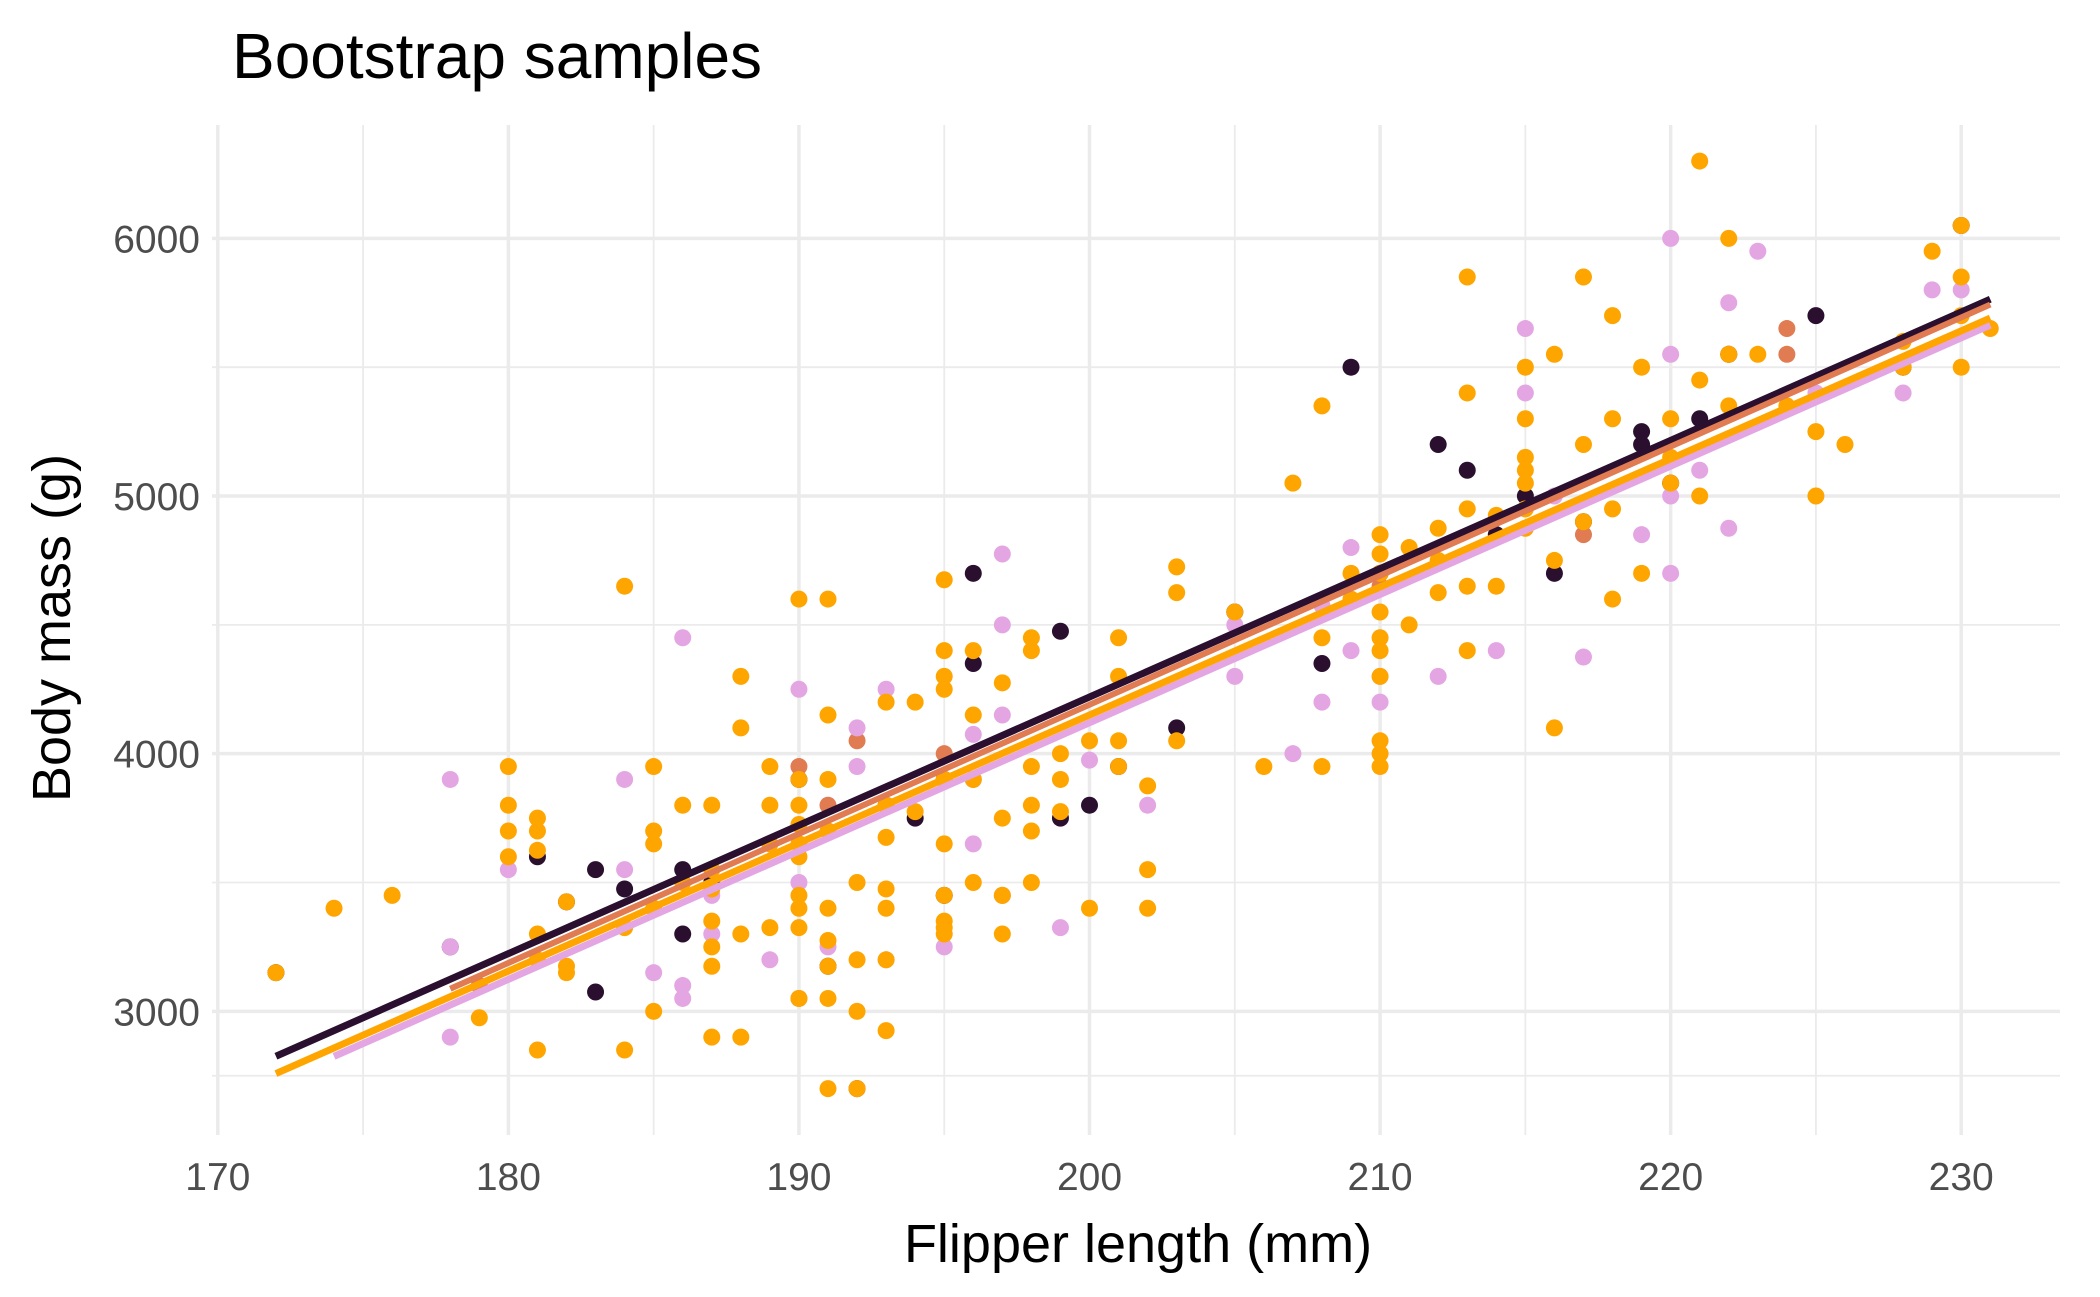 Image resolution: width=2100 pixels, height=1297 pixels. I want to click on x-tick-label: 170, so click(217, 1177).